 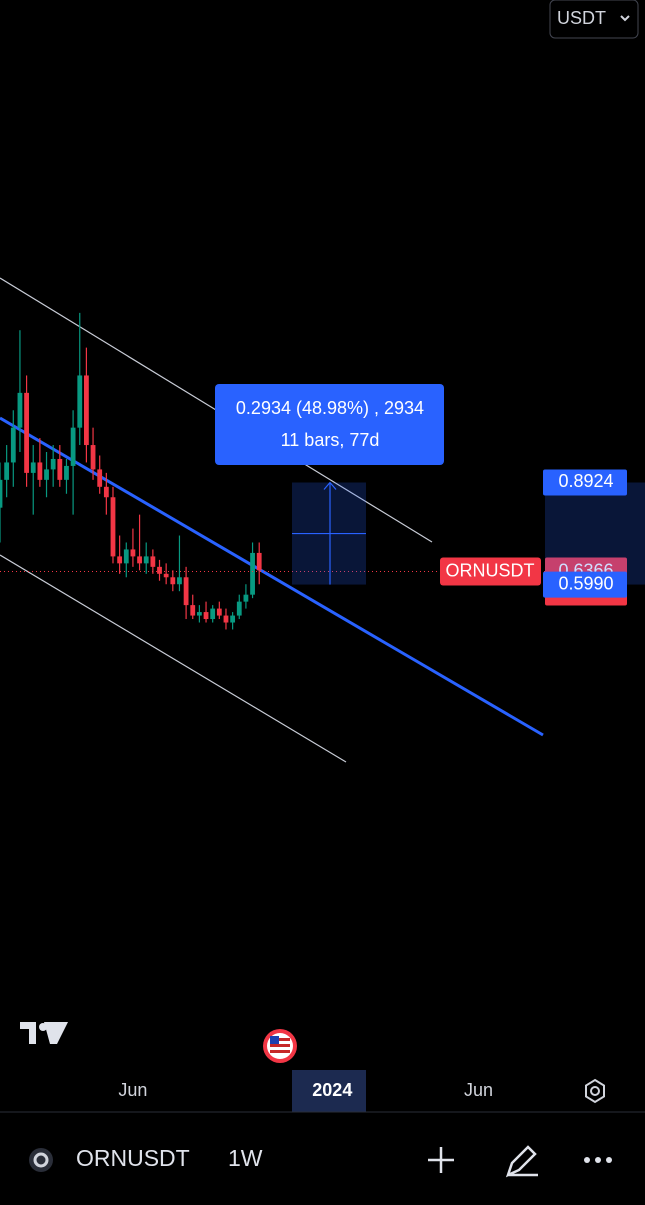 I want to click on draw-button, so click(x=521, y=1161).